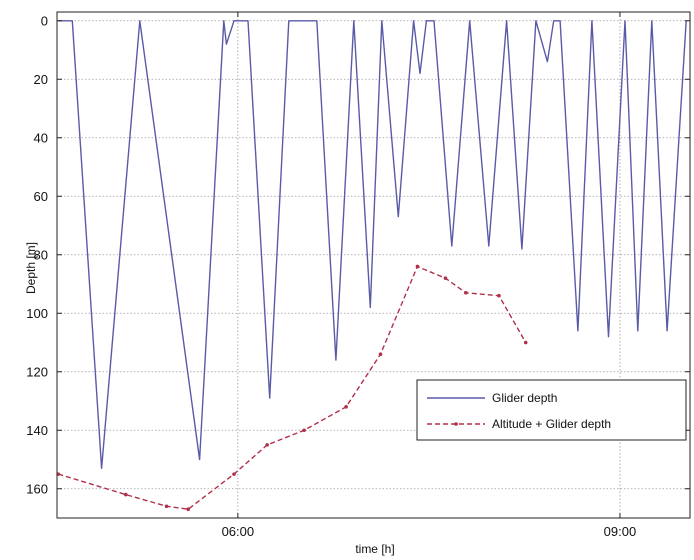 This screenshot has width=694, height=560. I want to click on y-tick-label: 160, so click(37, 488).